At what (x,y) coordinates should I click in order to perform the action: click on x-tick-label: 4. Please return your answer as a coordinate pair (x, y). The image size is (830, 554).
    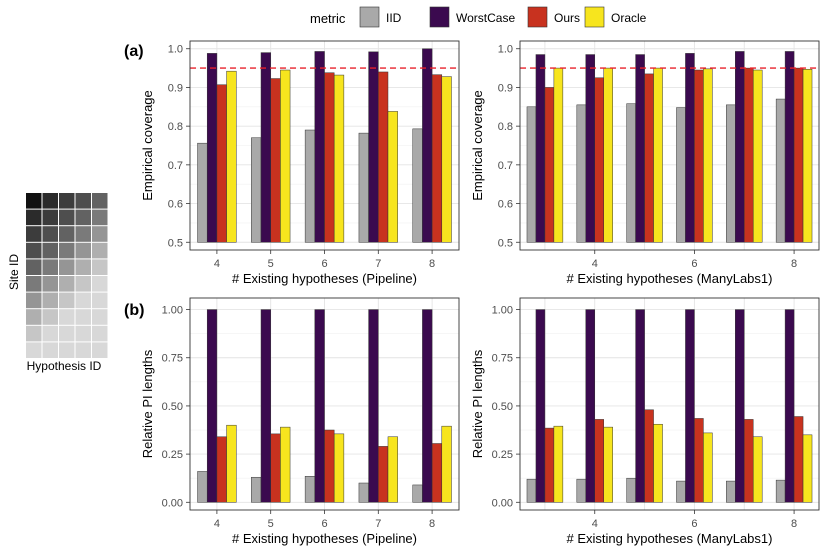
    Looking at the image, I should click on (217, 264).